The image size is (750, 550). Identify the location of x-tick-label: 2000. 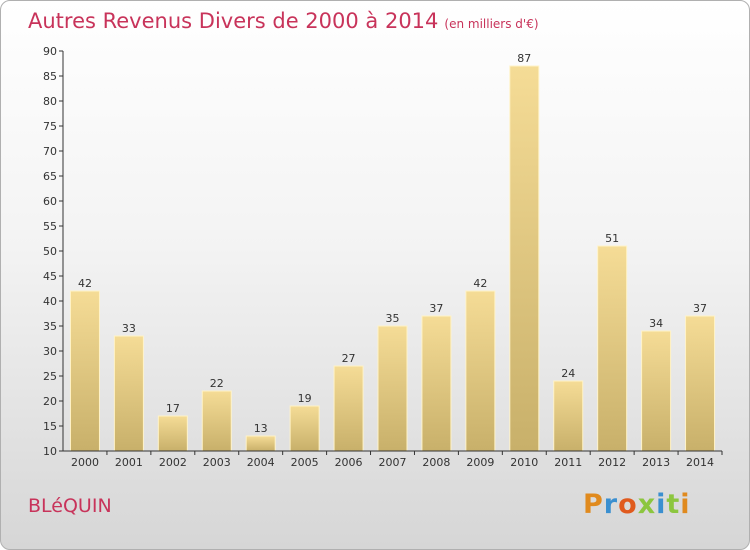
(85, 462).